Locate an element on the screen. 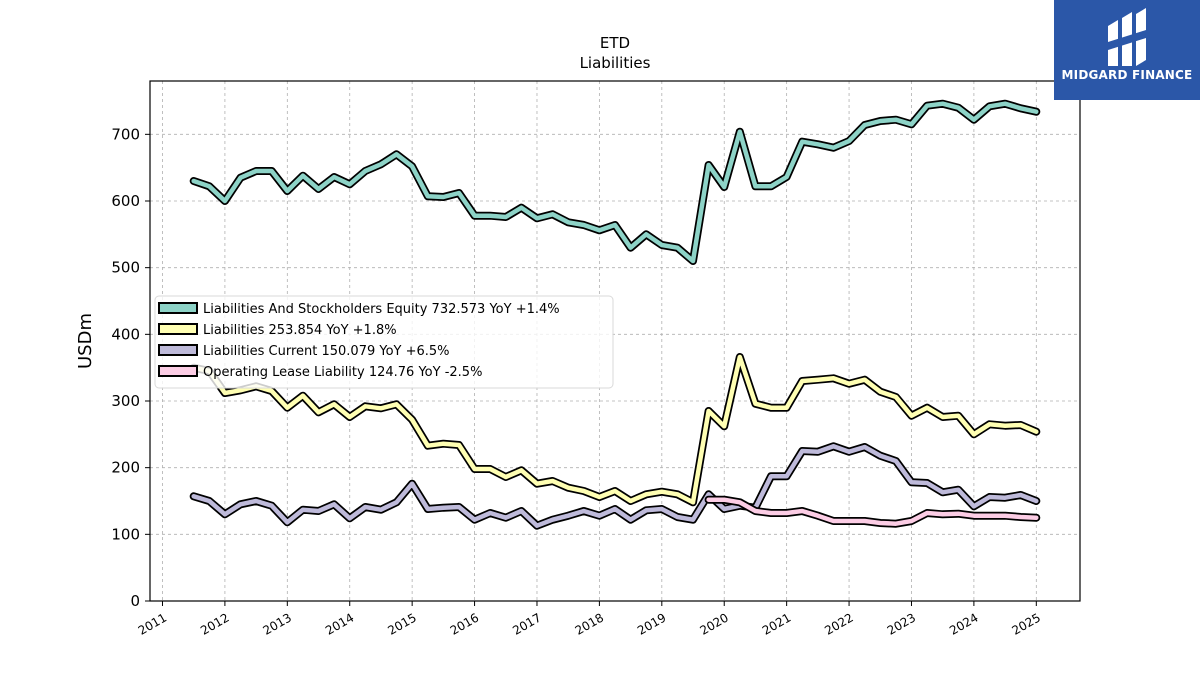 This screenshot has width=1200, height=675. y-tick-label: 700 is located at coordinates (125, 134).